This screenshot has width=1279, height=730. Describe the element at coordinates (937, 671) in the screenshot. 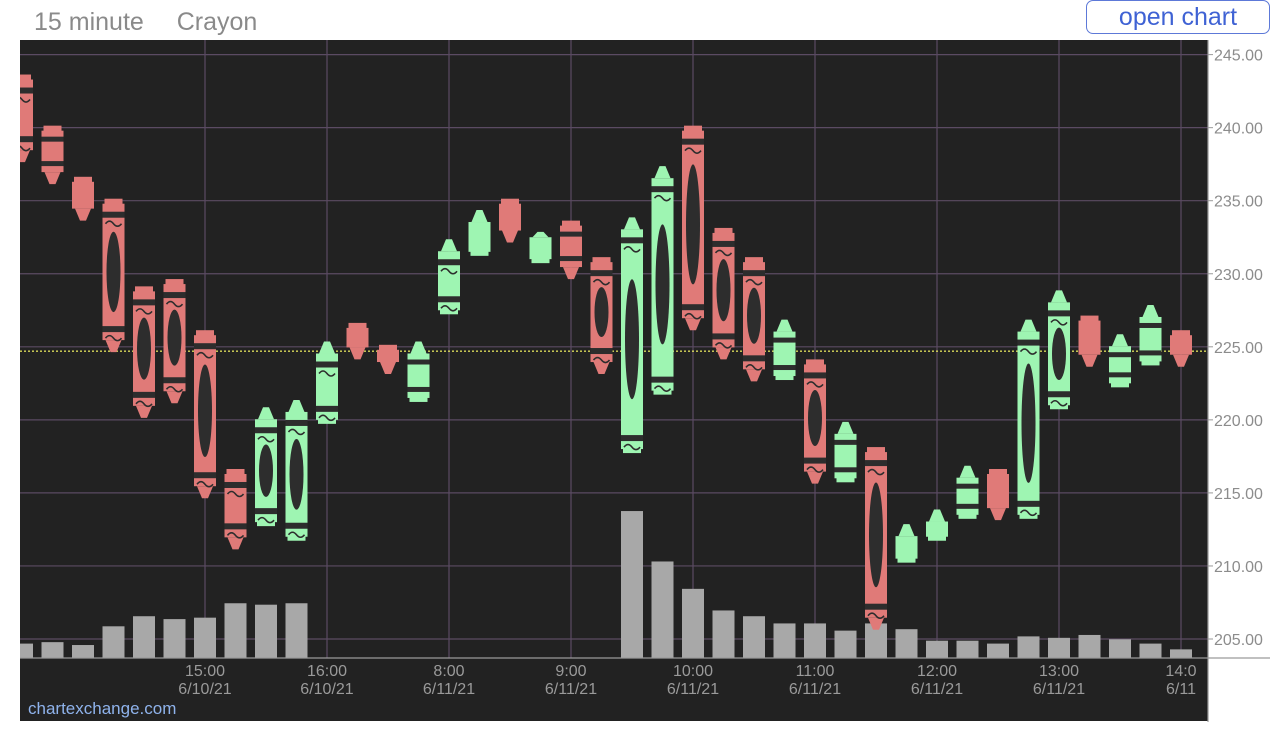

I see `time-tick-label: 12:00` at that location.